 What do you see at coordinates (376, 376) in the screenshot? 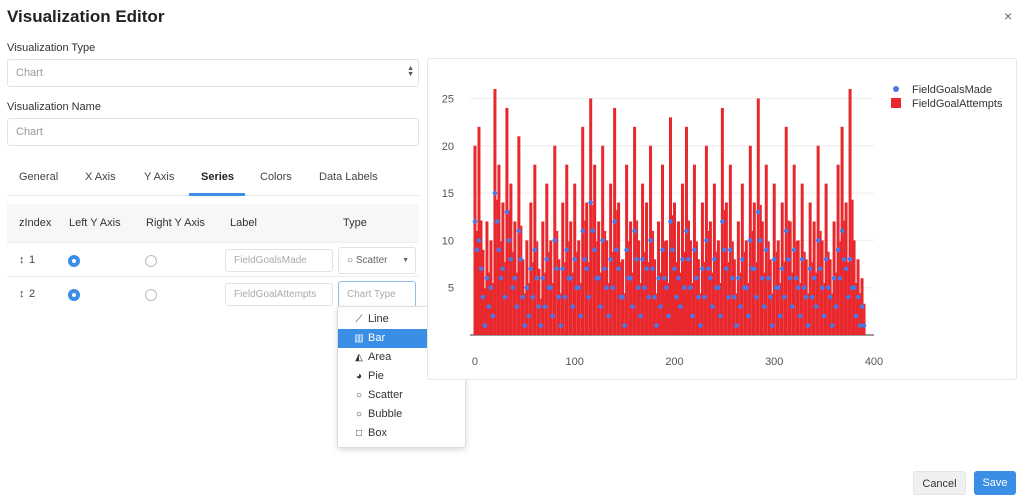
I see `option-label: Pie` at bounding box center [376, 376].